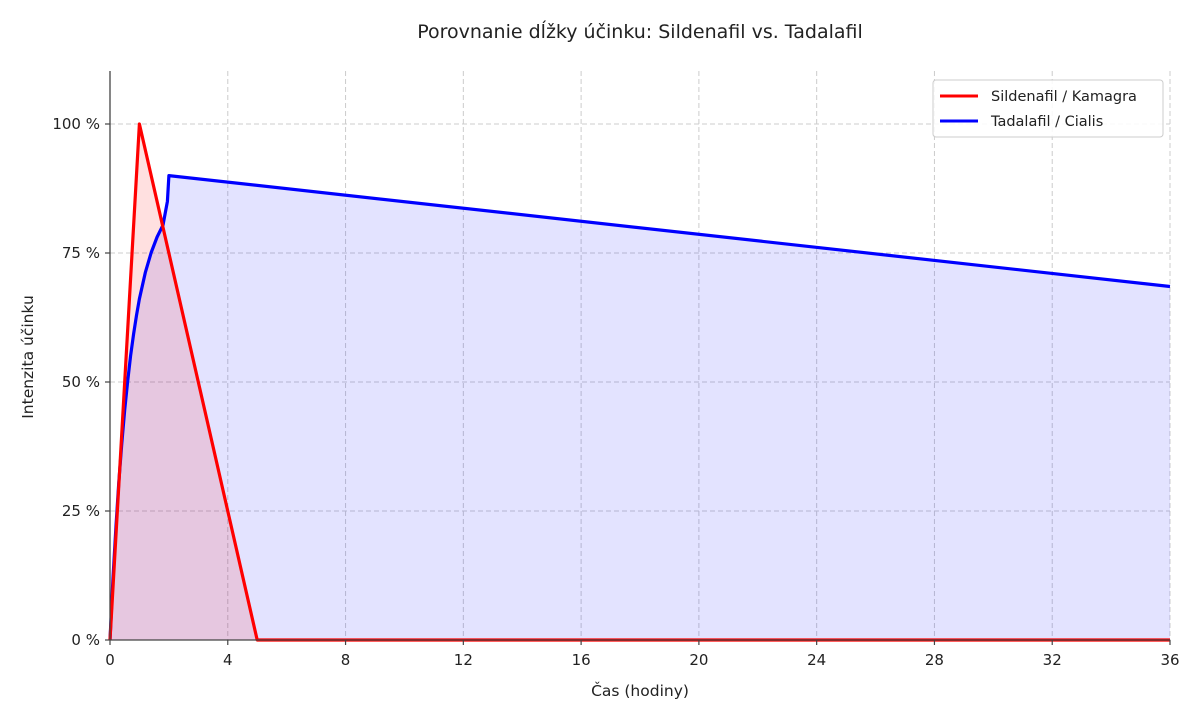 The image size is (1200, 720). I want to click on y-axis-ticks: 0 % 25 % 50 % 75 % 100 %, so click(81, 382).